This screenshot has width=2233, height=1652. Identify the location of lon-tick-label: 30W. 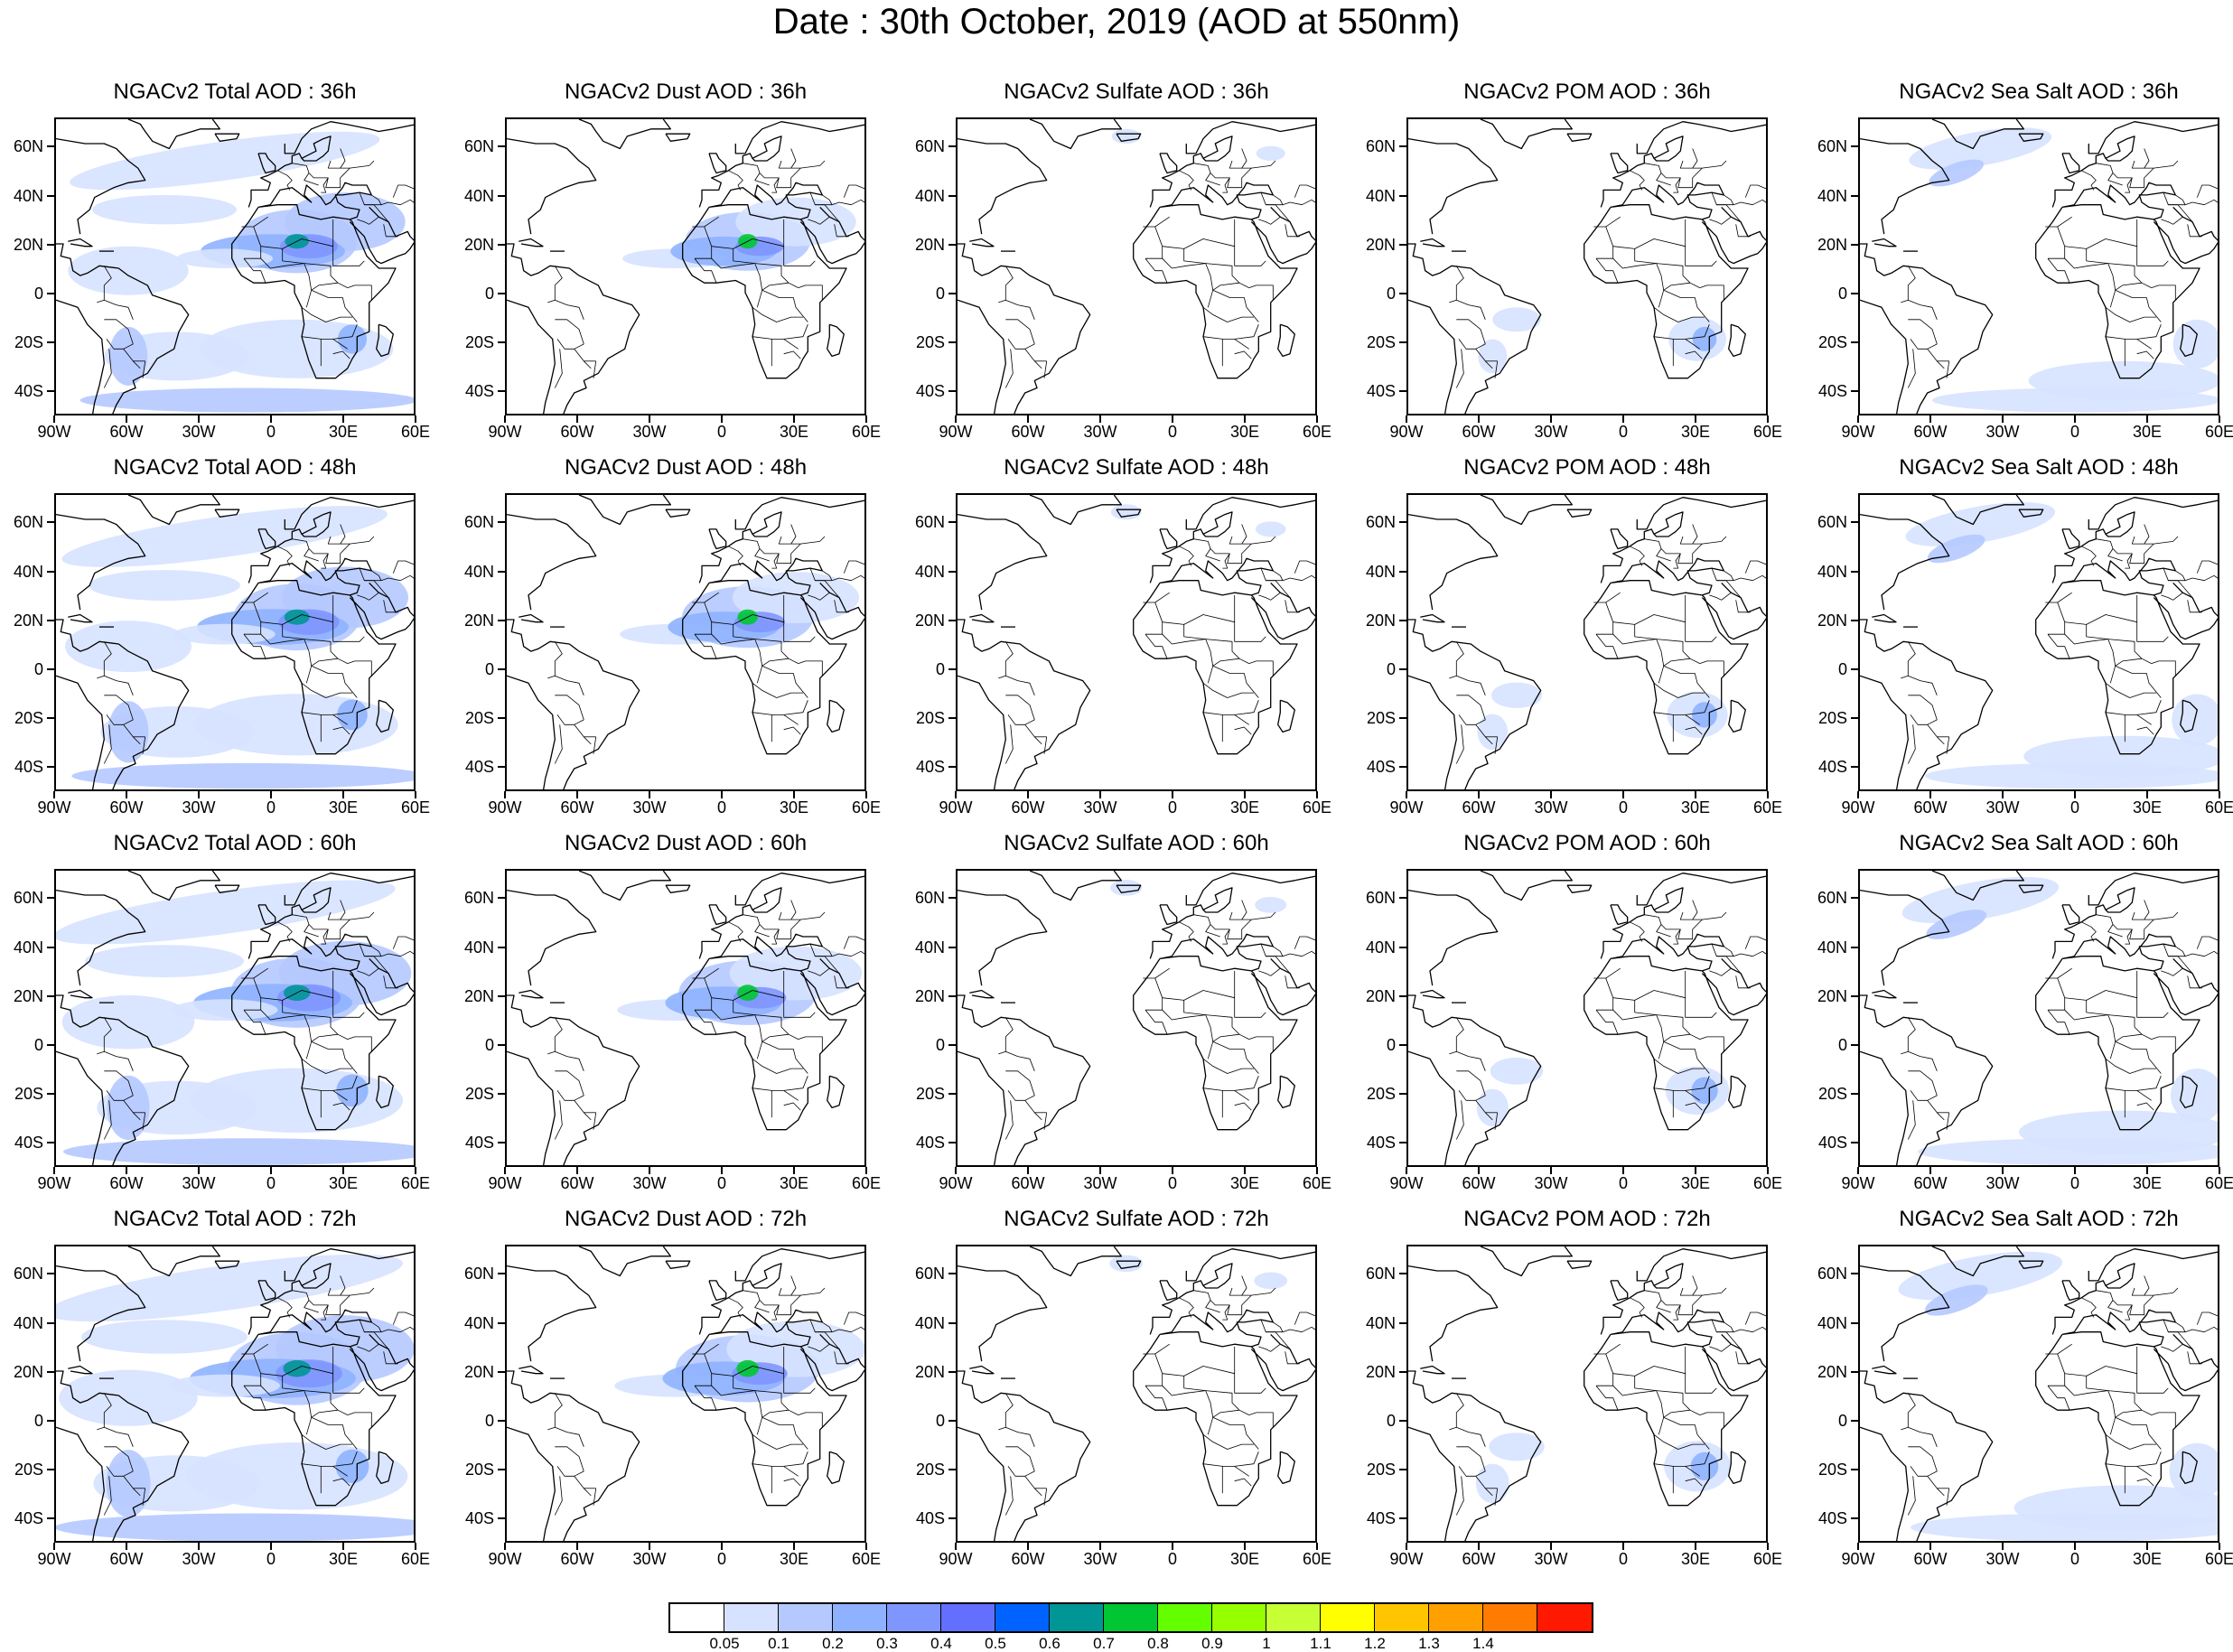
(199, 807).